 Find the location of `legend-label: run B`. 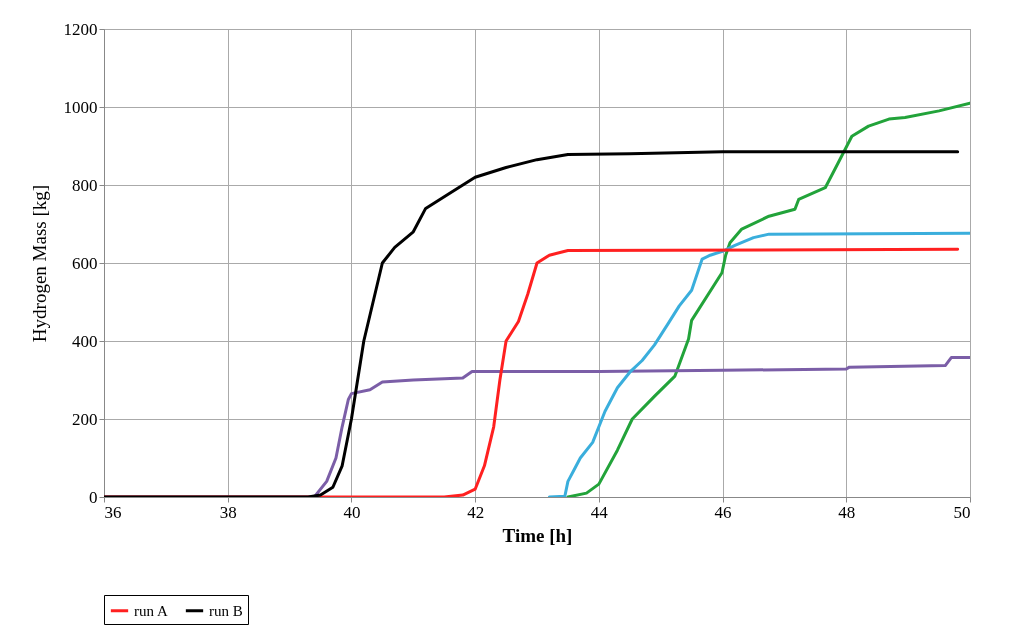

legend-label: run B is located at coordinates (226, 610).